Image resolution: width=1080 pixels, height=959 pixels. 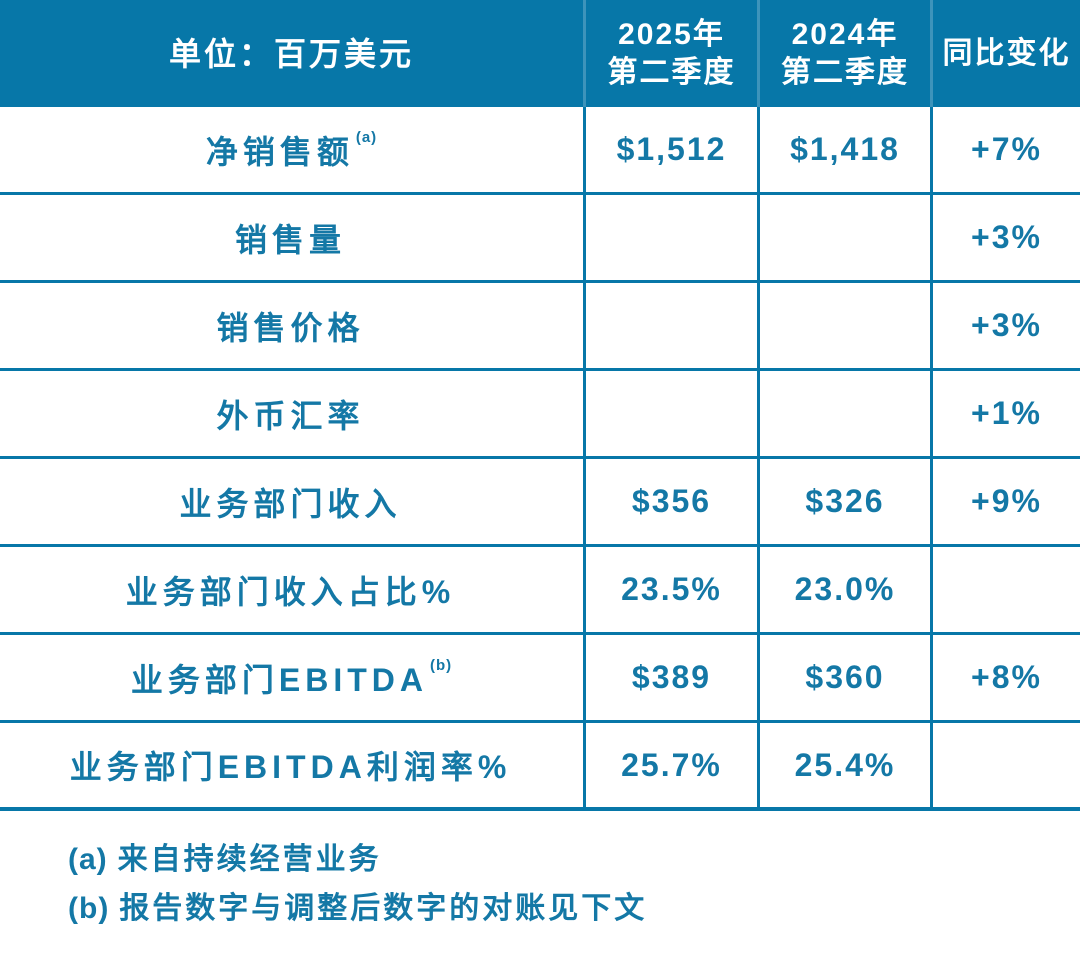 I want to click on value-q2-2025: 25.7%, so click(x=670, y=765).